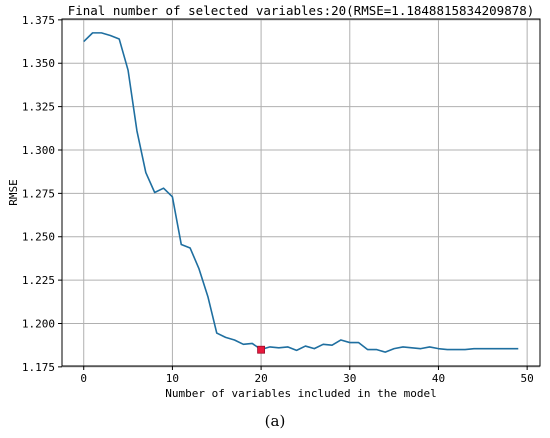 This screenshot has height=438, width=550. What do you see at coordinates (438, 378) in the screenshot?
I see `x-tick-label: 40` at bounding box center [438, 378].